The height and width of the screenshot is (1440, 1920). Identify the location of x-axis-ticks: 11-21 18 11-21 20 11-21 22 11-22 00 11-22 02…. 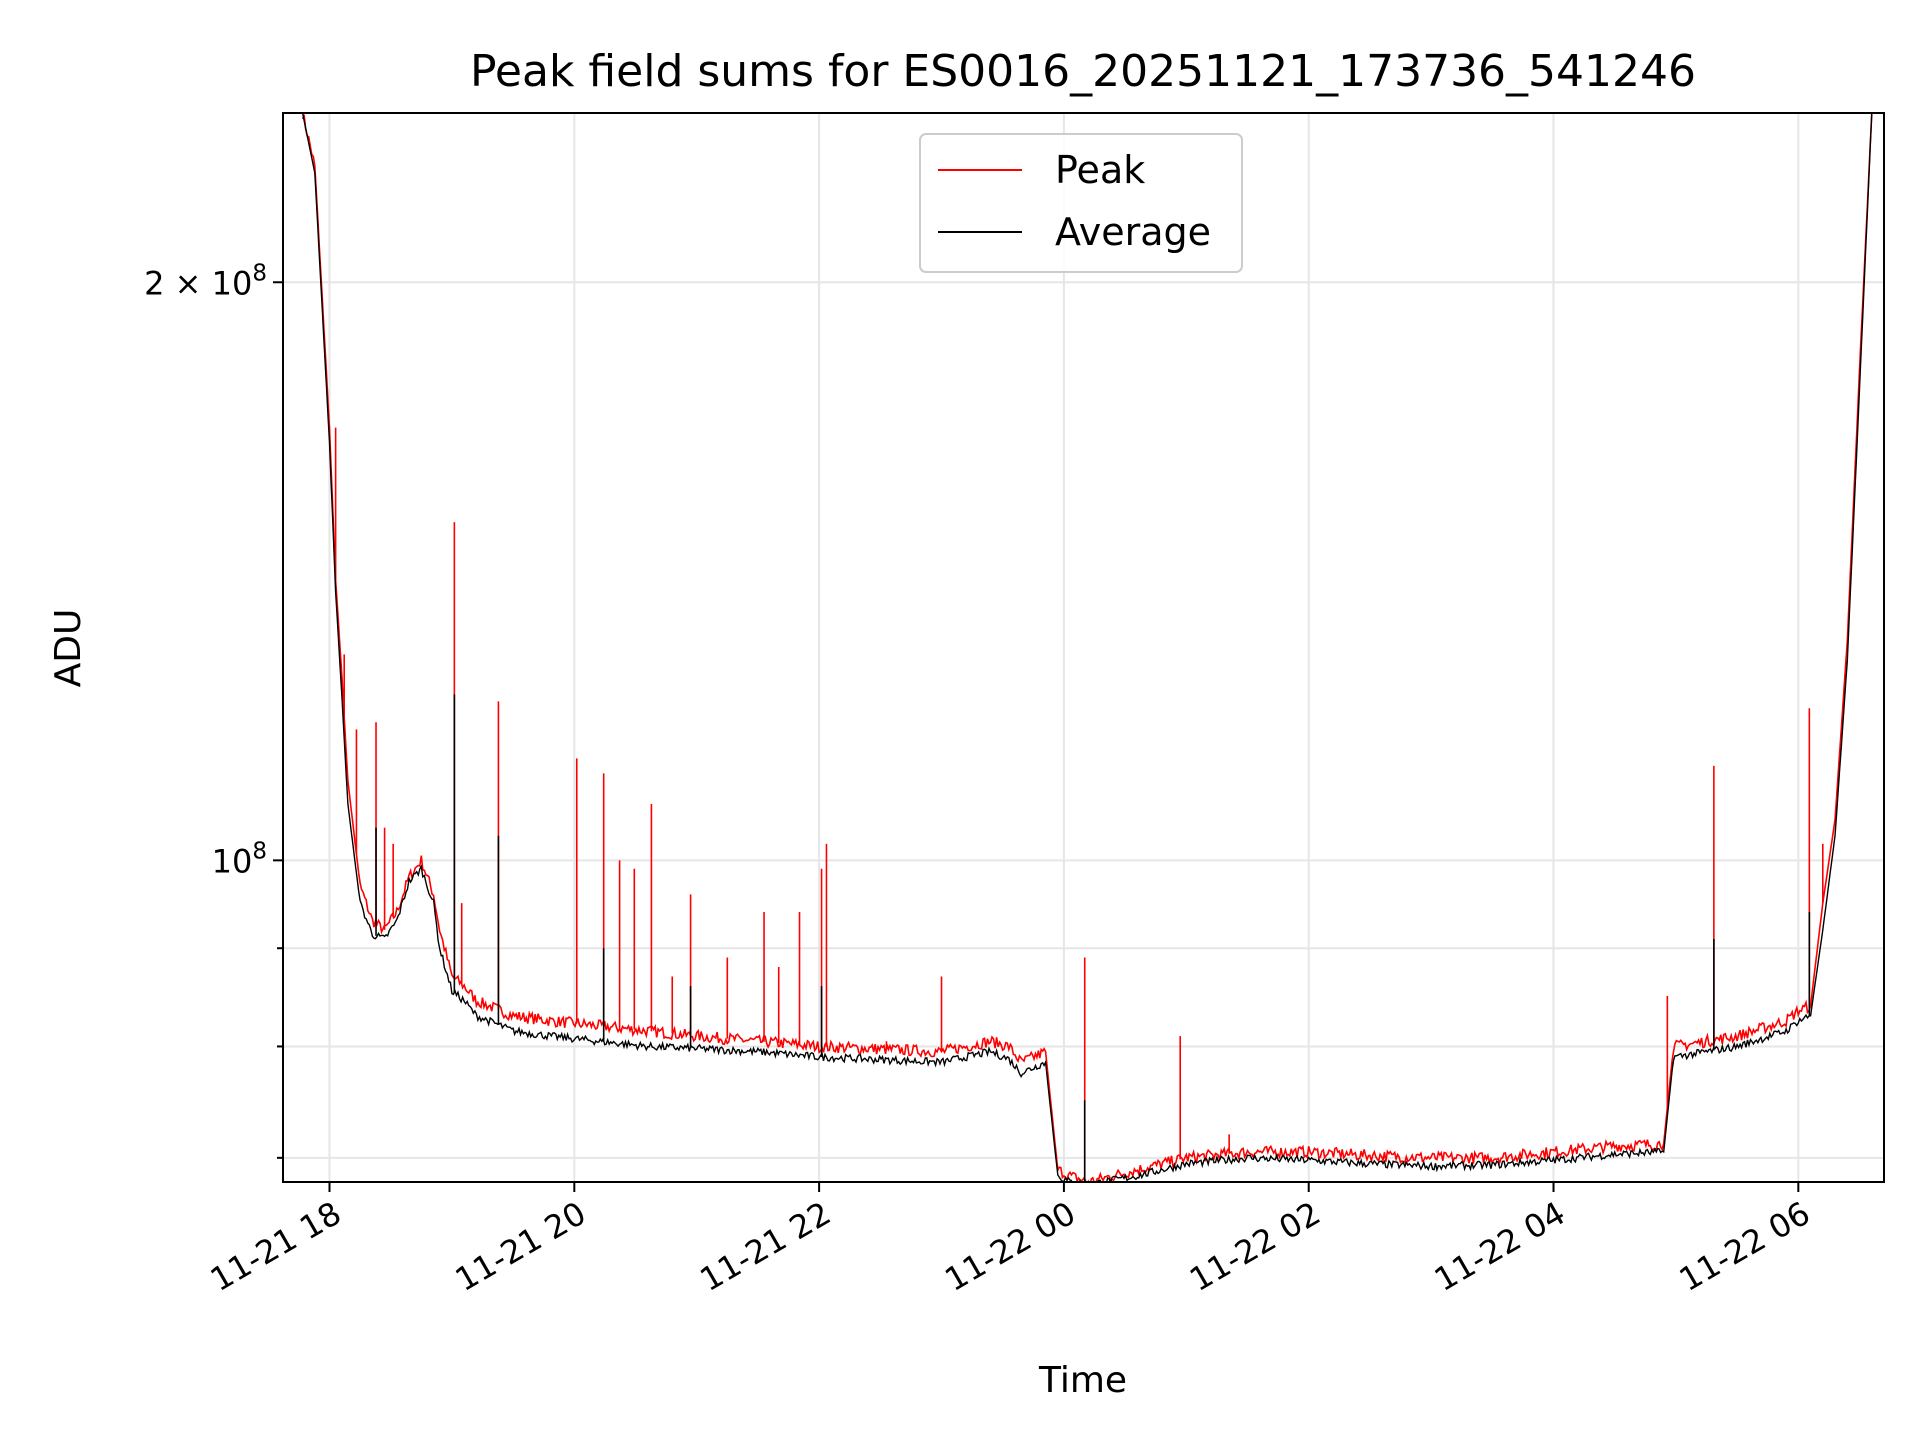
(1010, 1240).